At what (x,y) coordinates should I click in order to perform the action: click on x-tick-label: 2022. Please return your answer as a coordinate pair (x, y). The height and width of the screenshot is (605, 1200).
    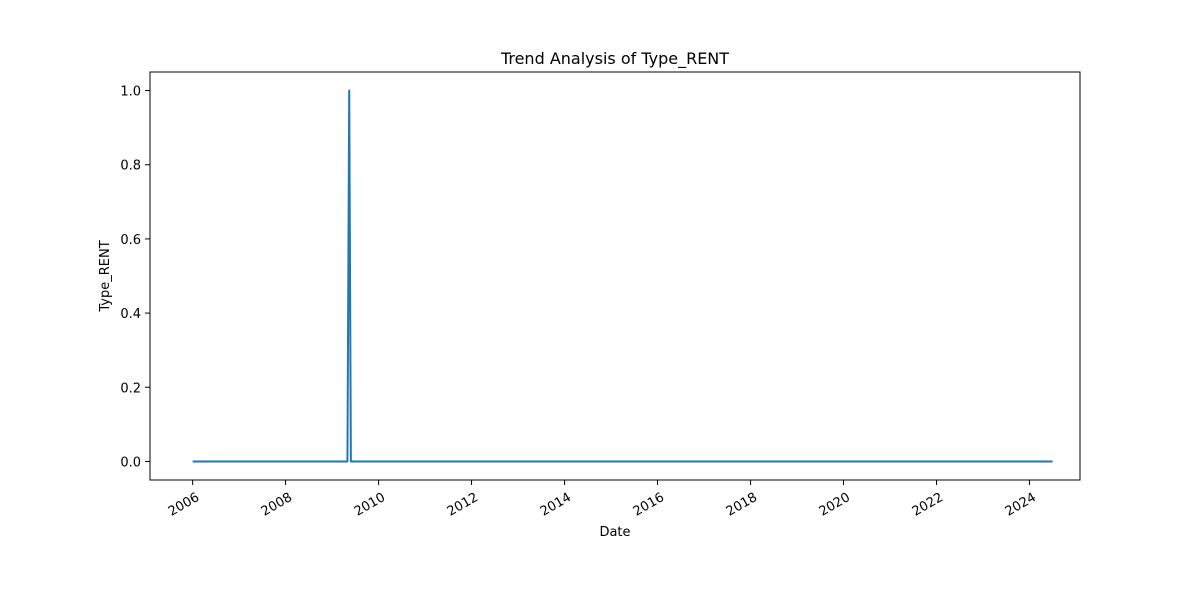
    Looking at the image, I should click on (928, 505).